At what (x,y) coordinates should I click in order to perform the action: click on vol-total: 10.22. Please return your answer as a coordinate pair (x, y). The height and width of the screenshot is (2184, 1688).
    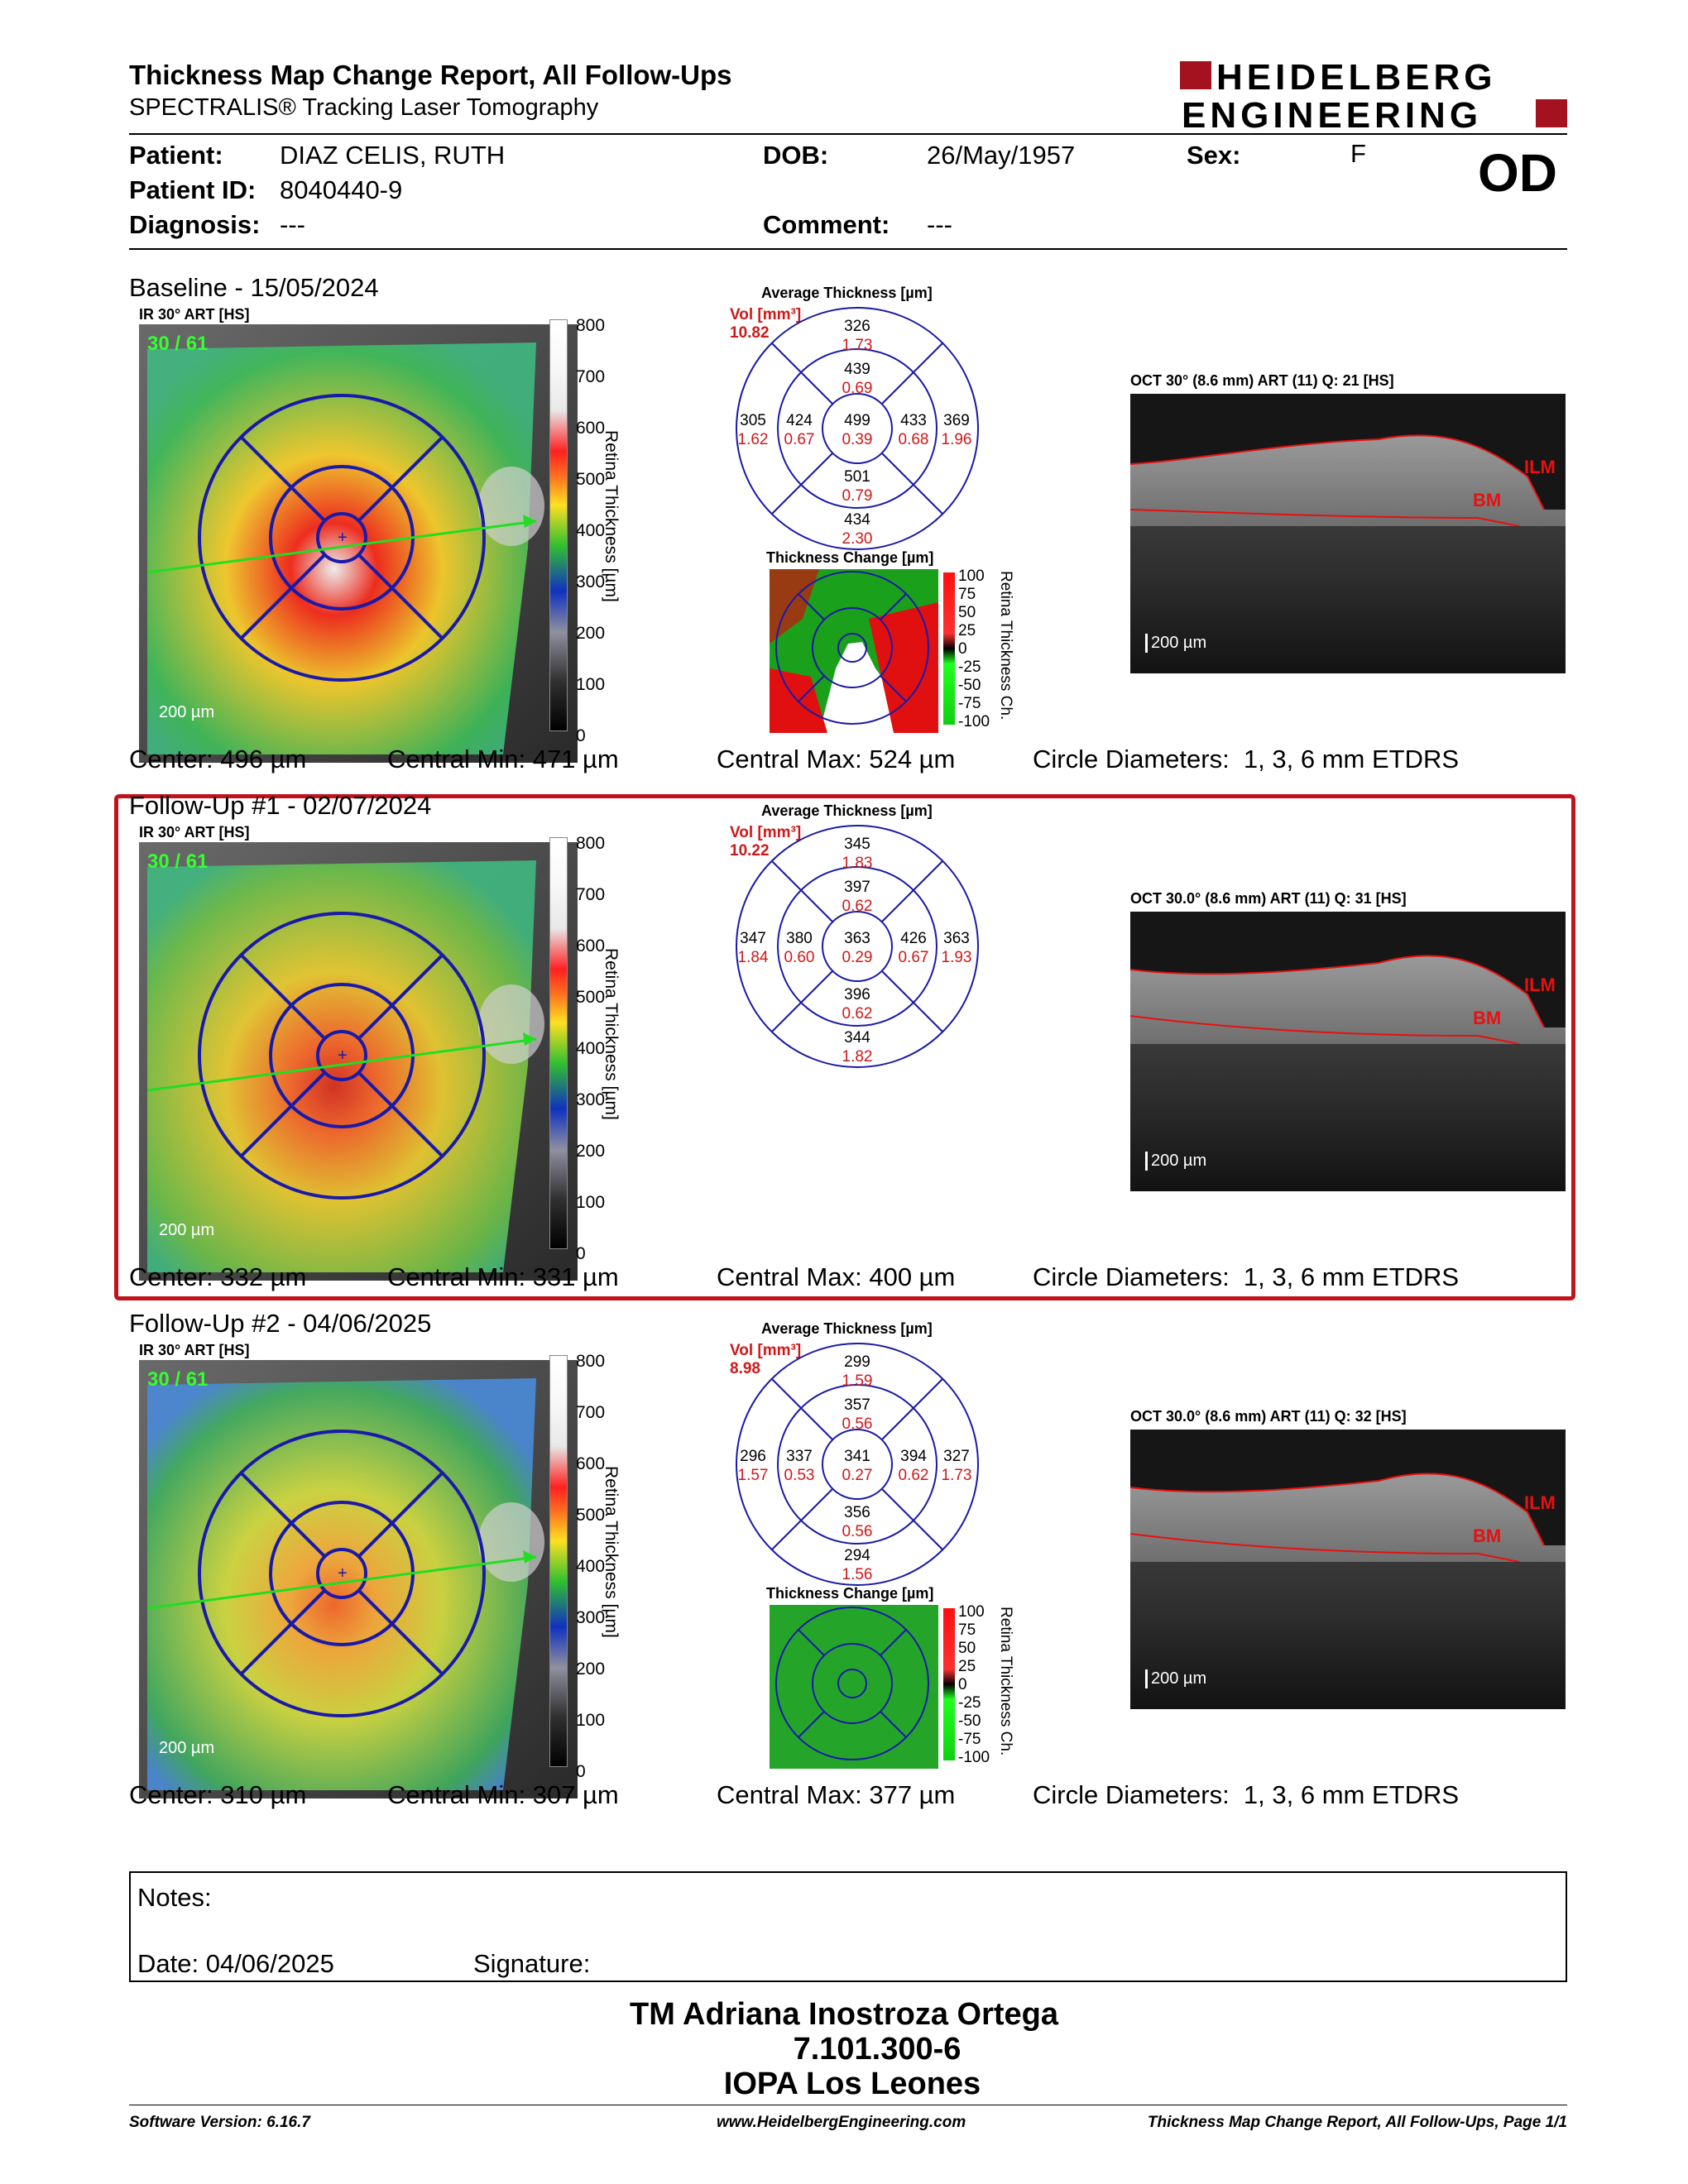
    Looking at the image, I should click on (750, 851).